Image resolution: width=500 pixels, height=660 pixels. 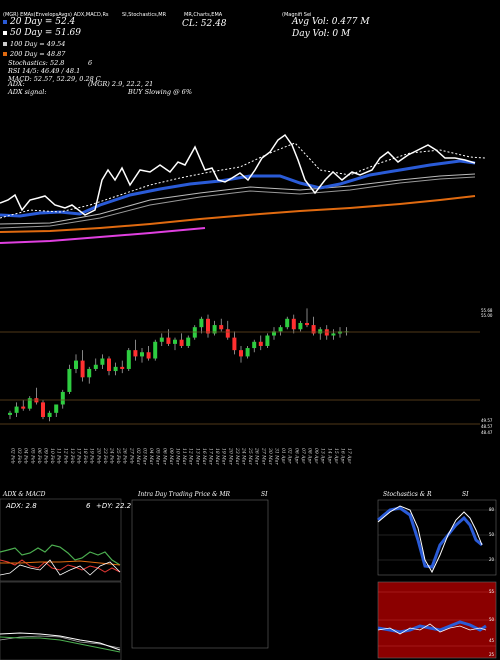 I want to click on date-tick-label: 01 Apr, so click(x=283, y=456).